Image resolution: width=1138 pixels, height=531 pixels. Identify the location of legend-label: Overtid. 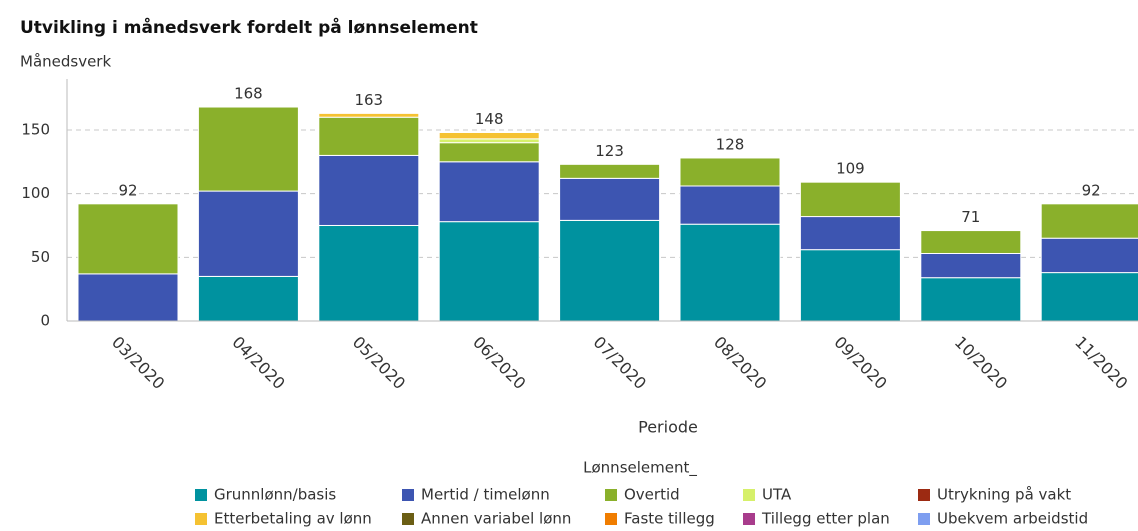
(652, 495).